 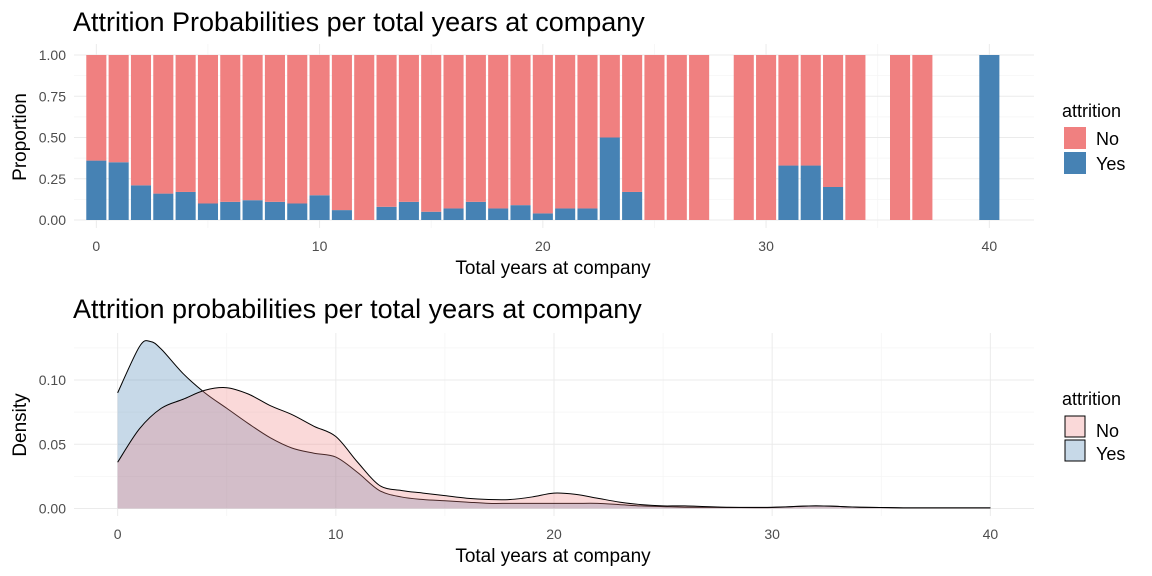 What do you see at coordinates (20, 425) in the screenshot?
I see `density-chart-y-axis-title: Density` at bounding box center [20, 425].